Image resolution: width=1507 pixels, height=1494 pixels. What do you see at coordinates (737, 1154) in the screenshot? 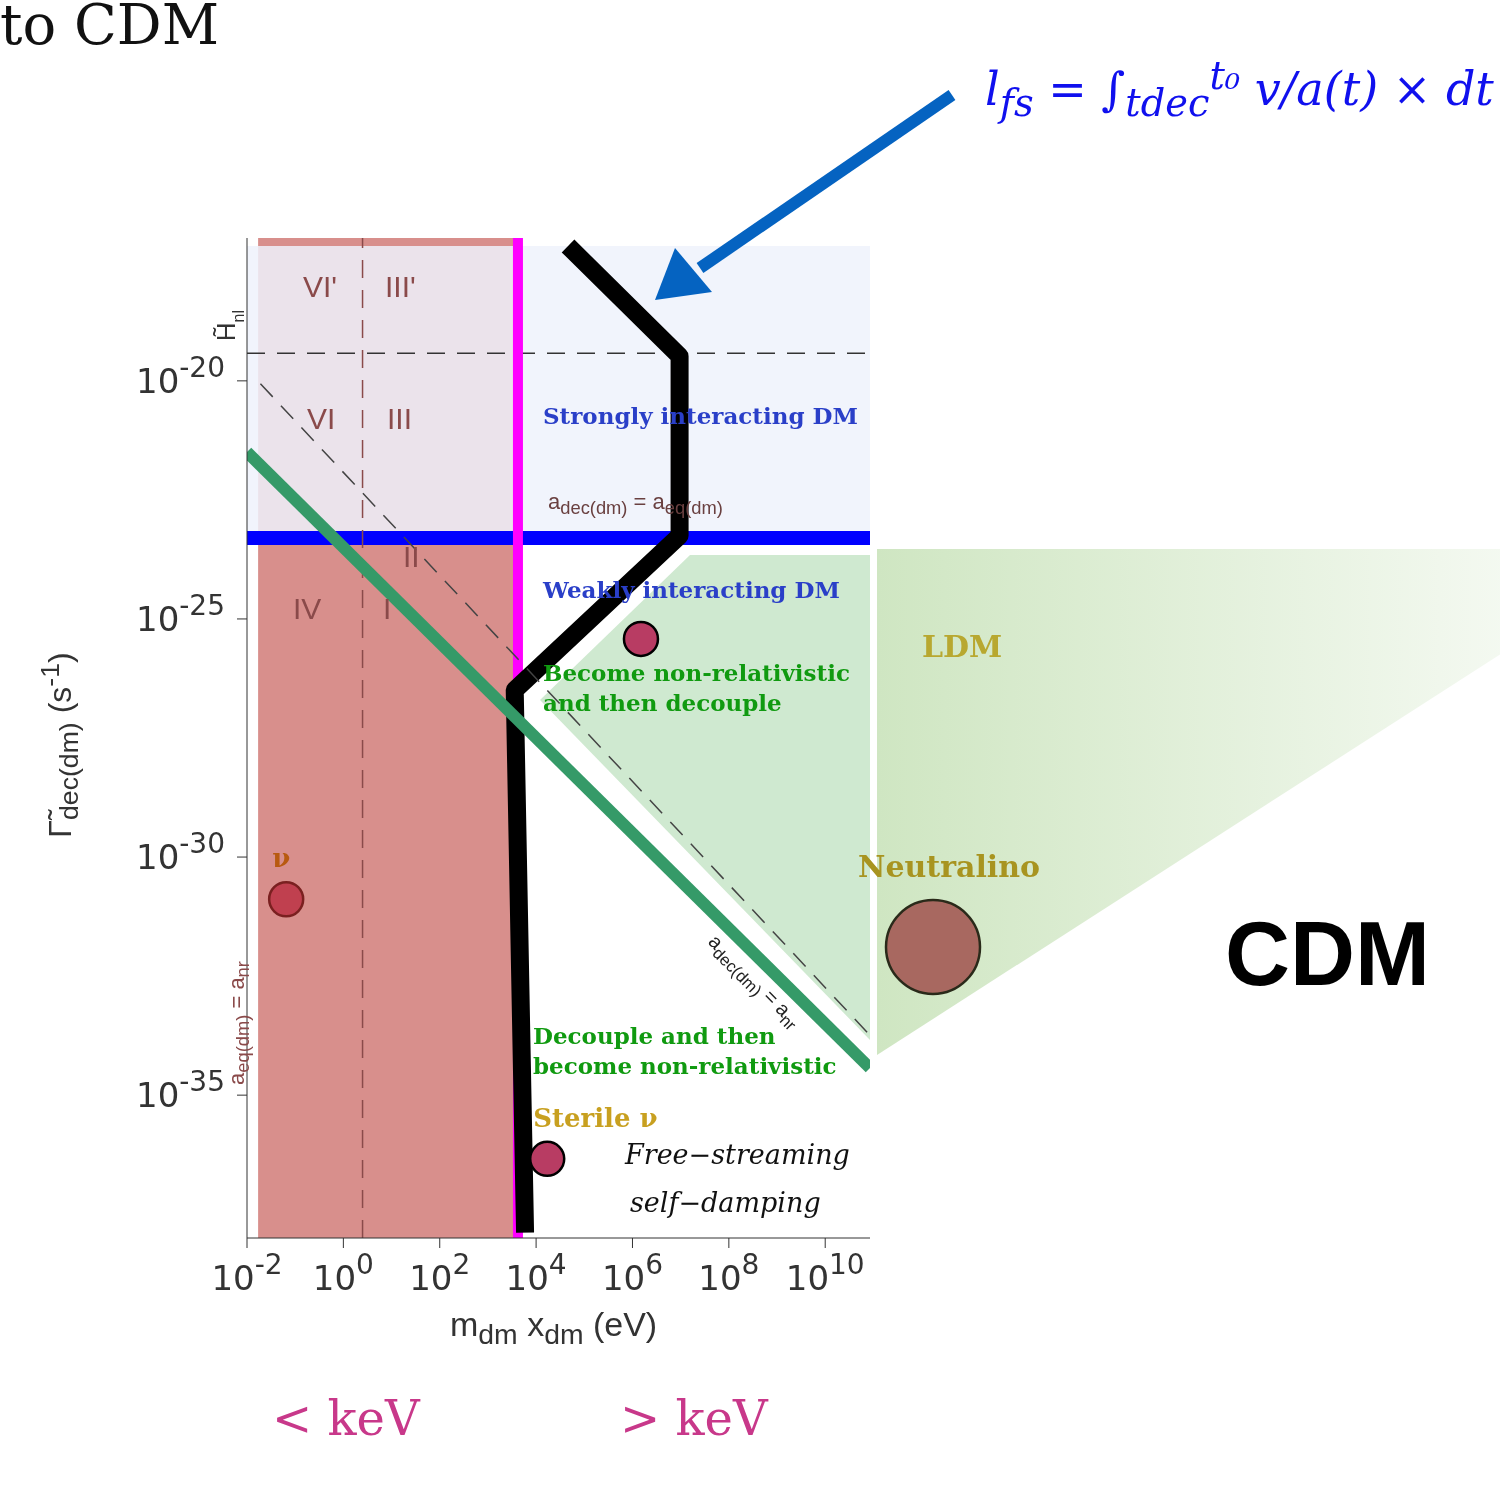
I see `annotation: Free−streaming` at bounding box center [737, 1154].